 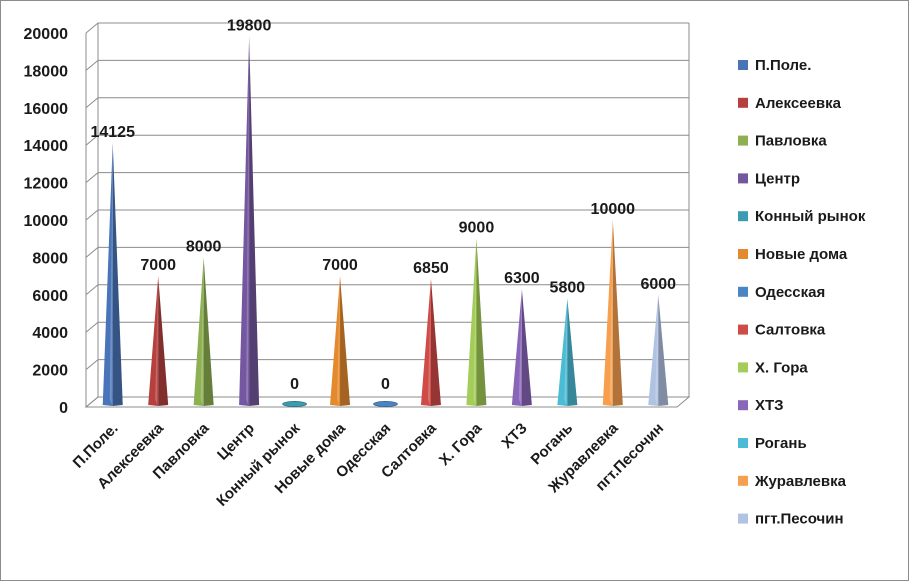 What do you see at coordinates (431, 268) in the screenshot?
I see `data-label: 6850` at bounding box center [431, 268].